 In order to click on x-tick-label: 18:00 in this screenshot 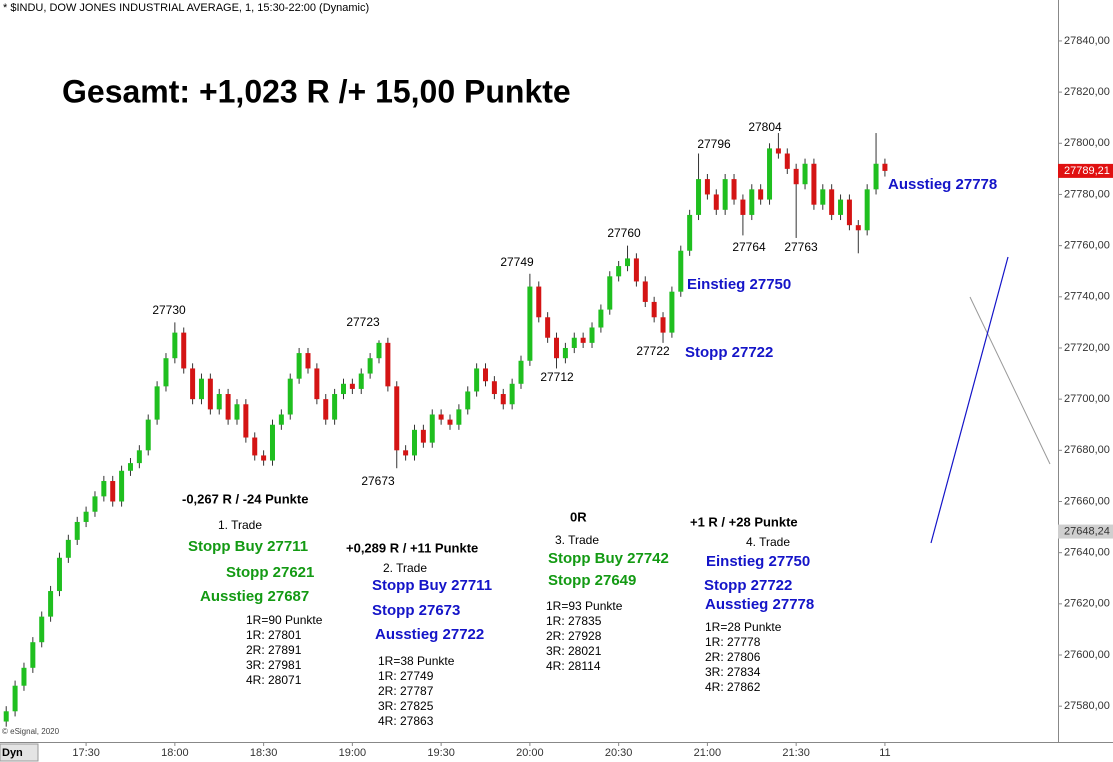, I will do `click(175, 753)`.